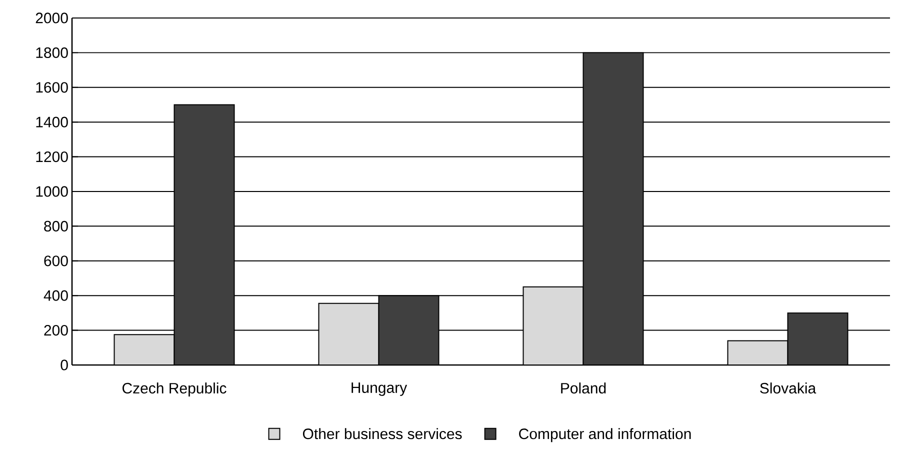  What do you see at coordinates (64, 365) in the screenshot?
I see `y-tick-label: 0` at bounding box center [64, 365].